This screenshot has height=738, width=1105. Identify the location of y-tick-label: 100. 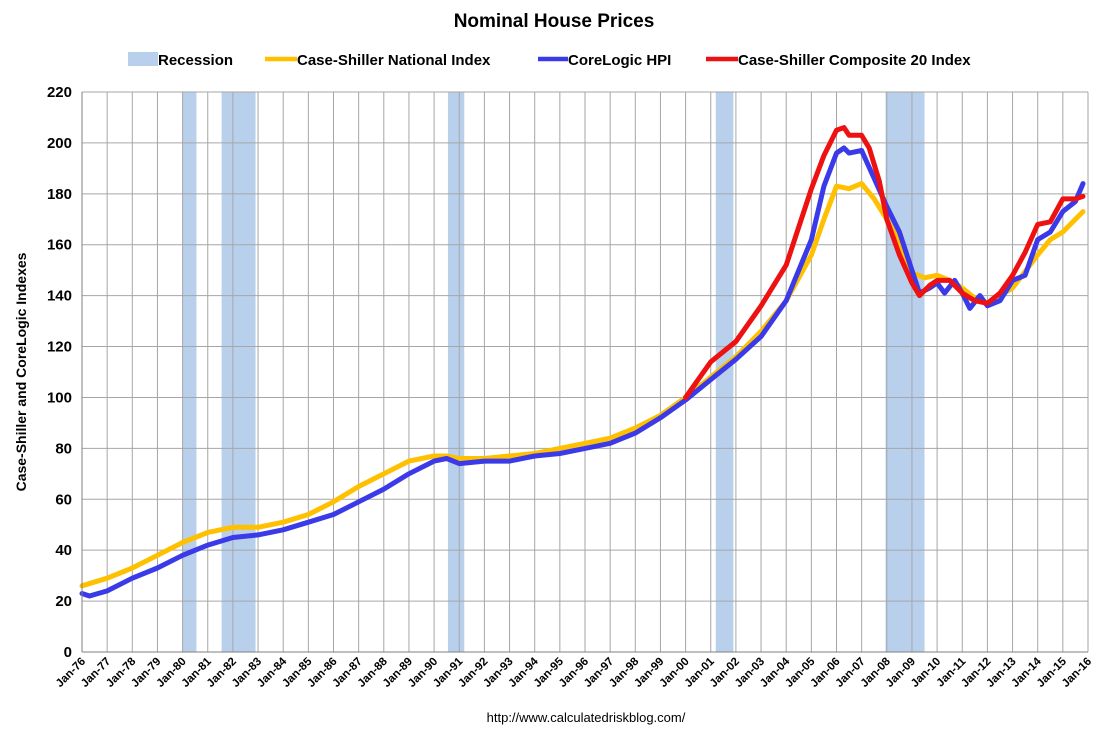
(59, 397).